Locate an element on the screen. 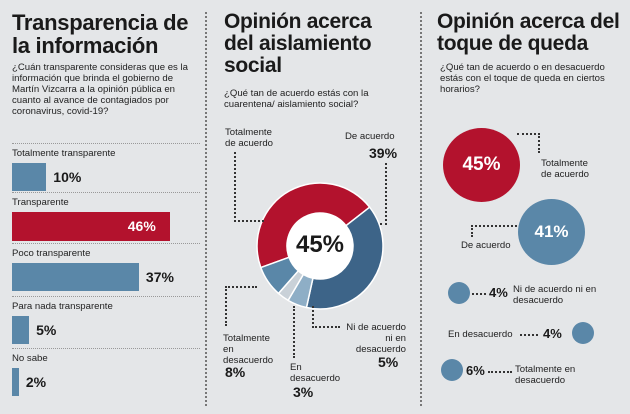  bar-value: 10% is located at coordinates (67, 177).